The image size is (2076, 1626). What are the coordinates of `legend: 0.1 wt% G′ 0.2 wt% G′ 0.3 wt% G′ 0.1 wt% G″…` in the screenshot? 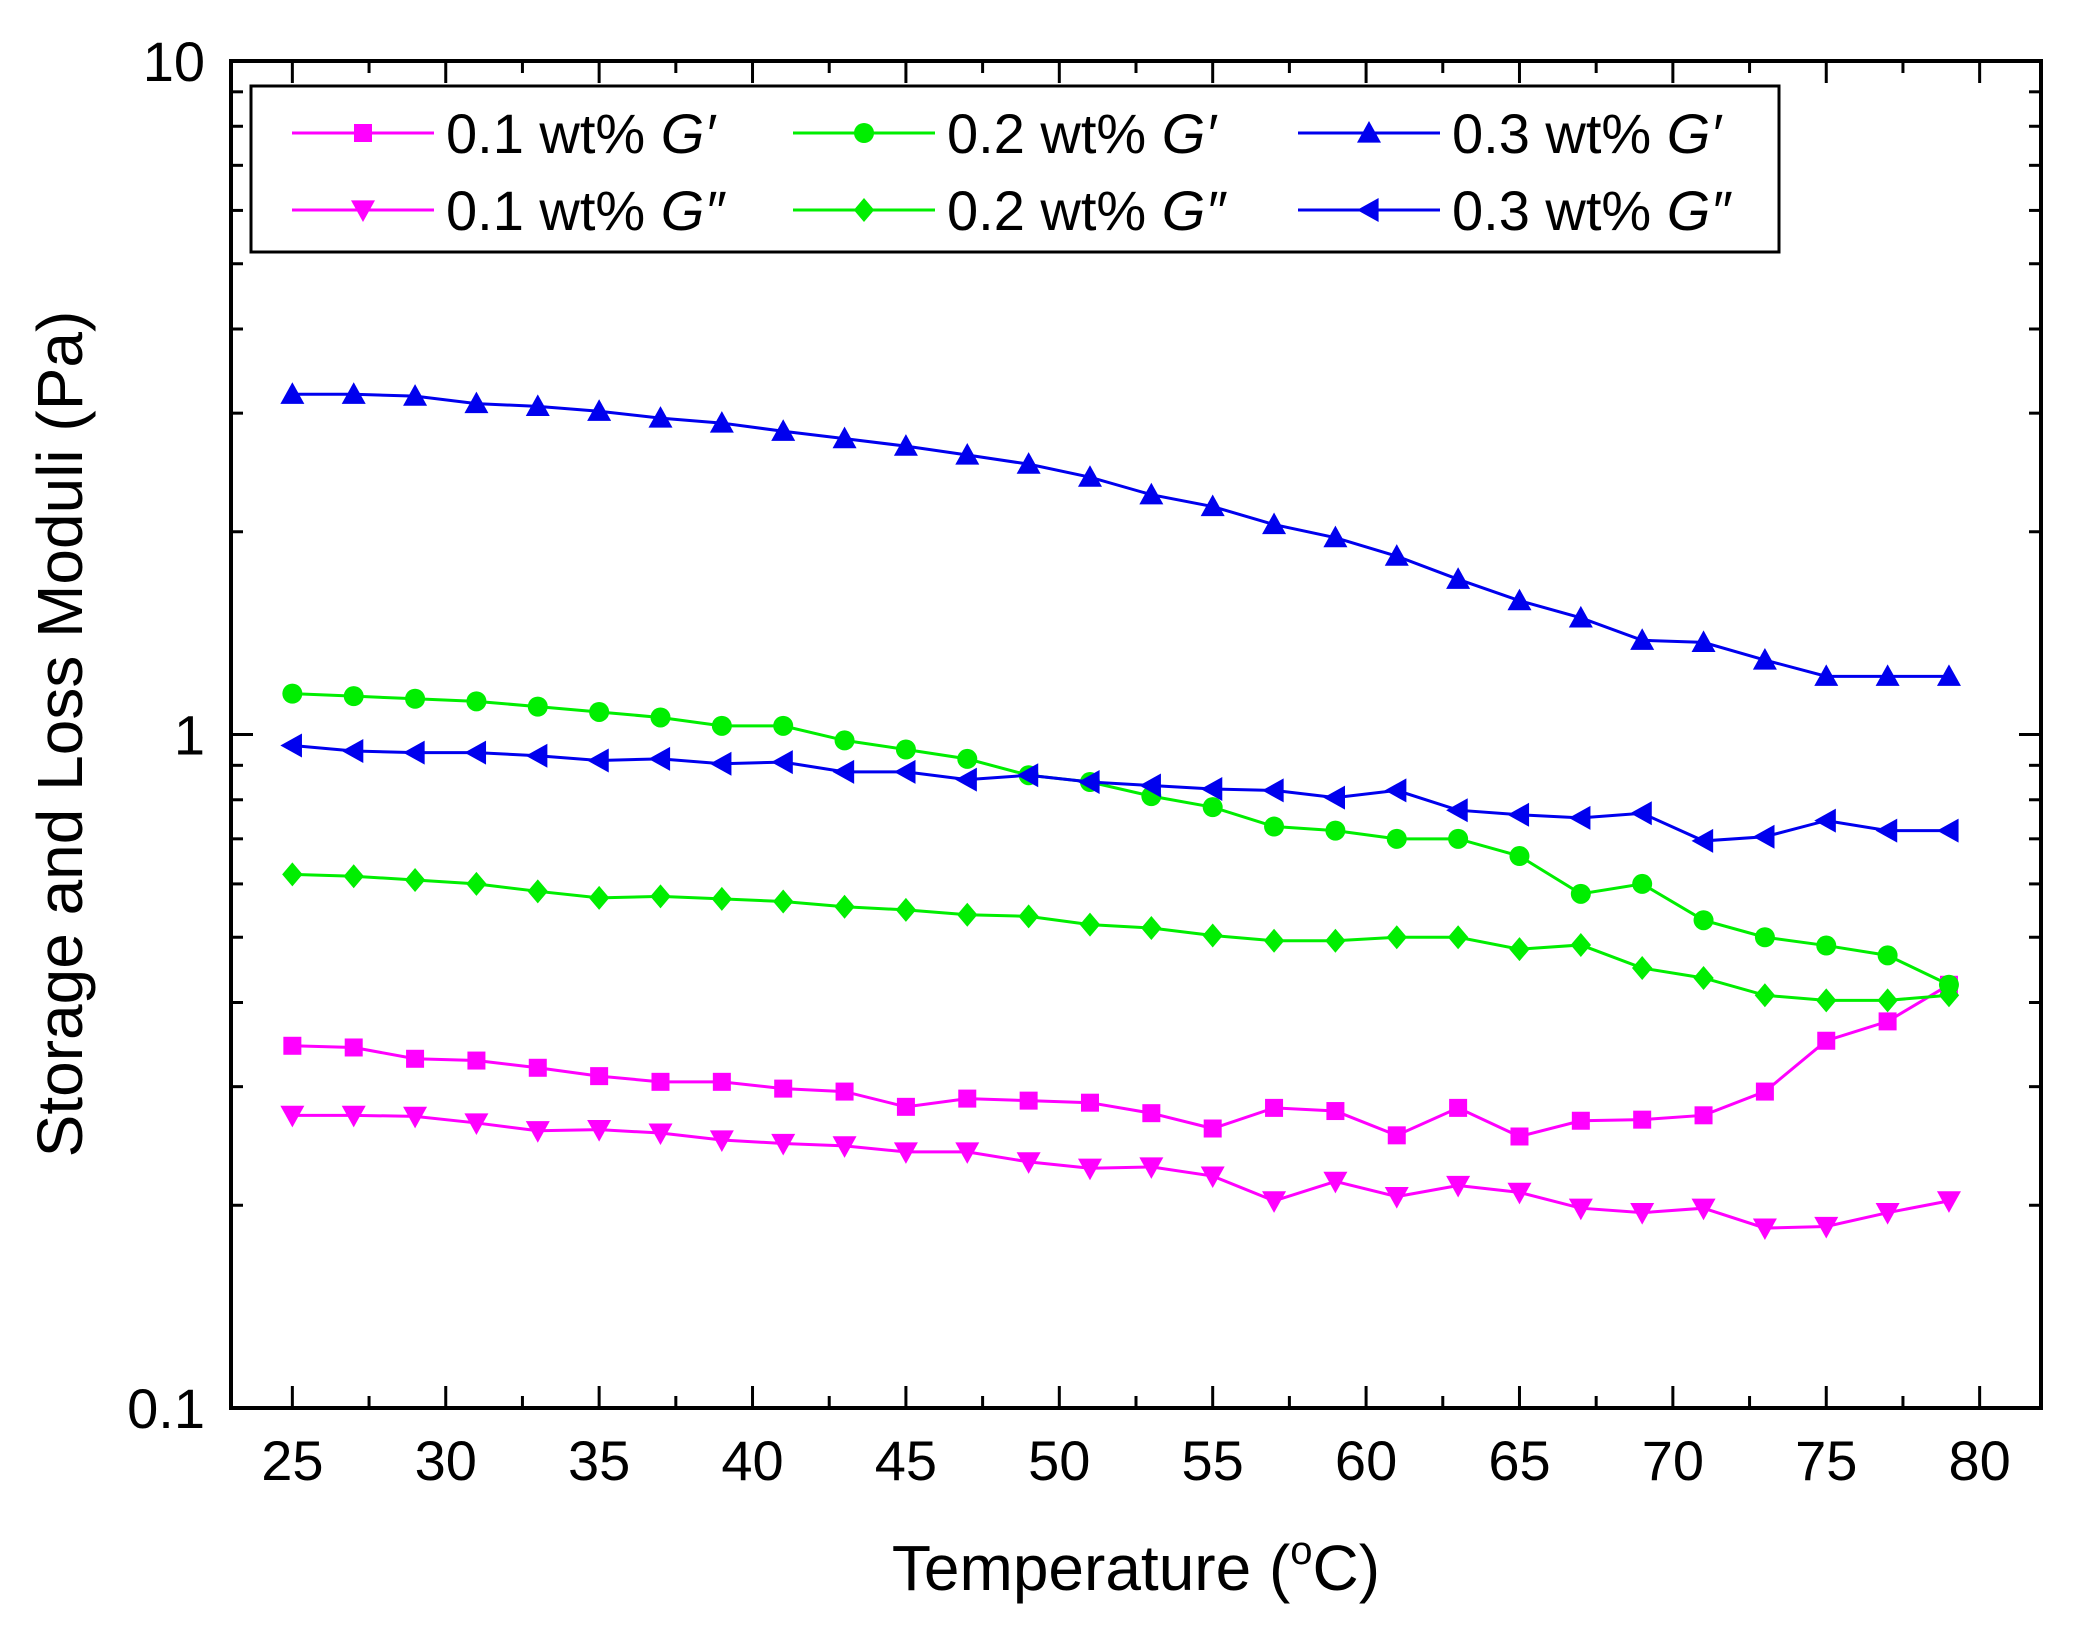 It's located at (1015, 169).